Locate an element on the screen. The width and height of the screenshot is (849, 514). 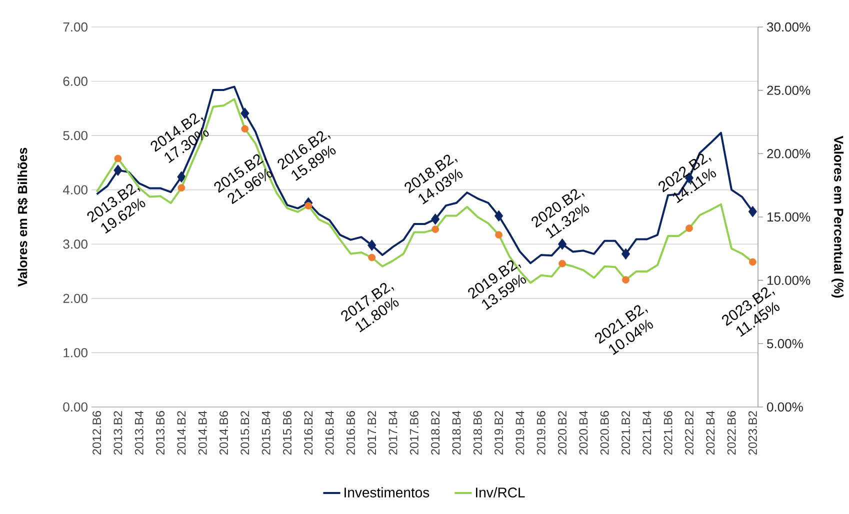
y-axis-title: Valores em R$ Bilhões is located at coordinates (22, 217).